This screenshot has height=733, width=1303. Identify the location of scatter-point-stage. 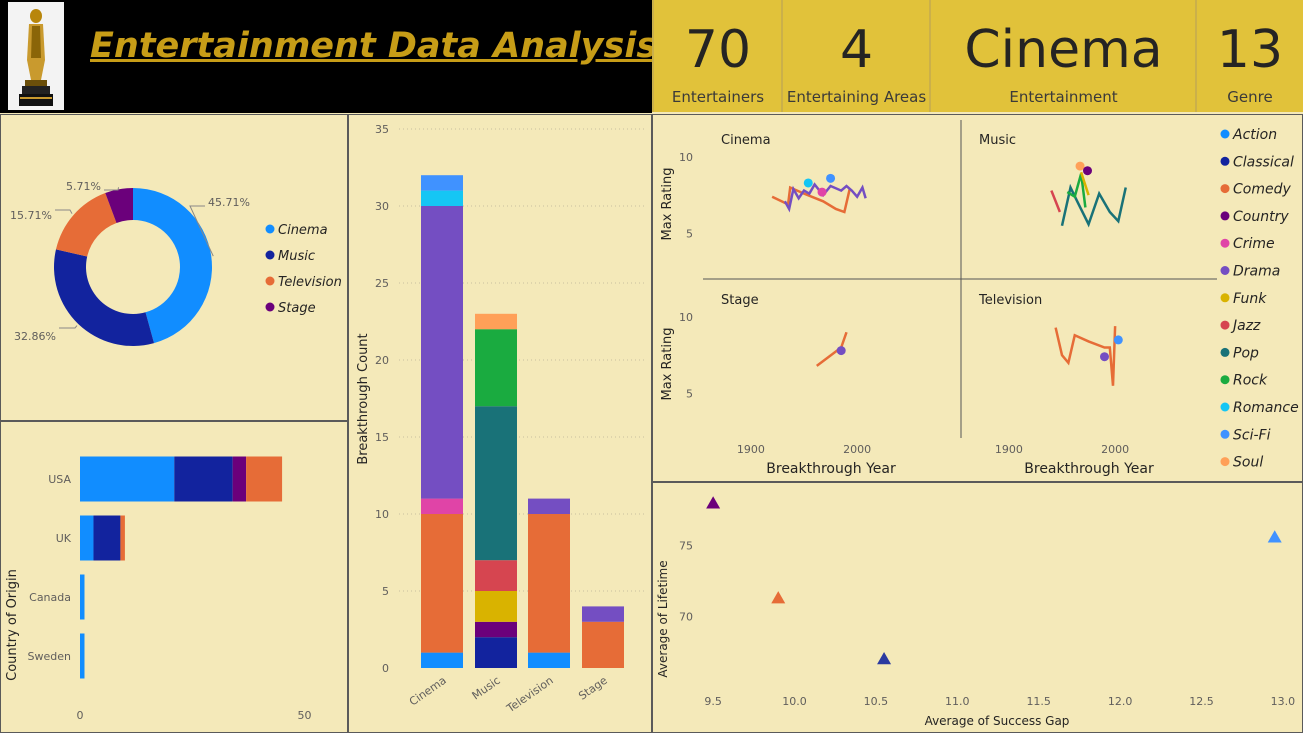
(713, 502).